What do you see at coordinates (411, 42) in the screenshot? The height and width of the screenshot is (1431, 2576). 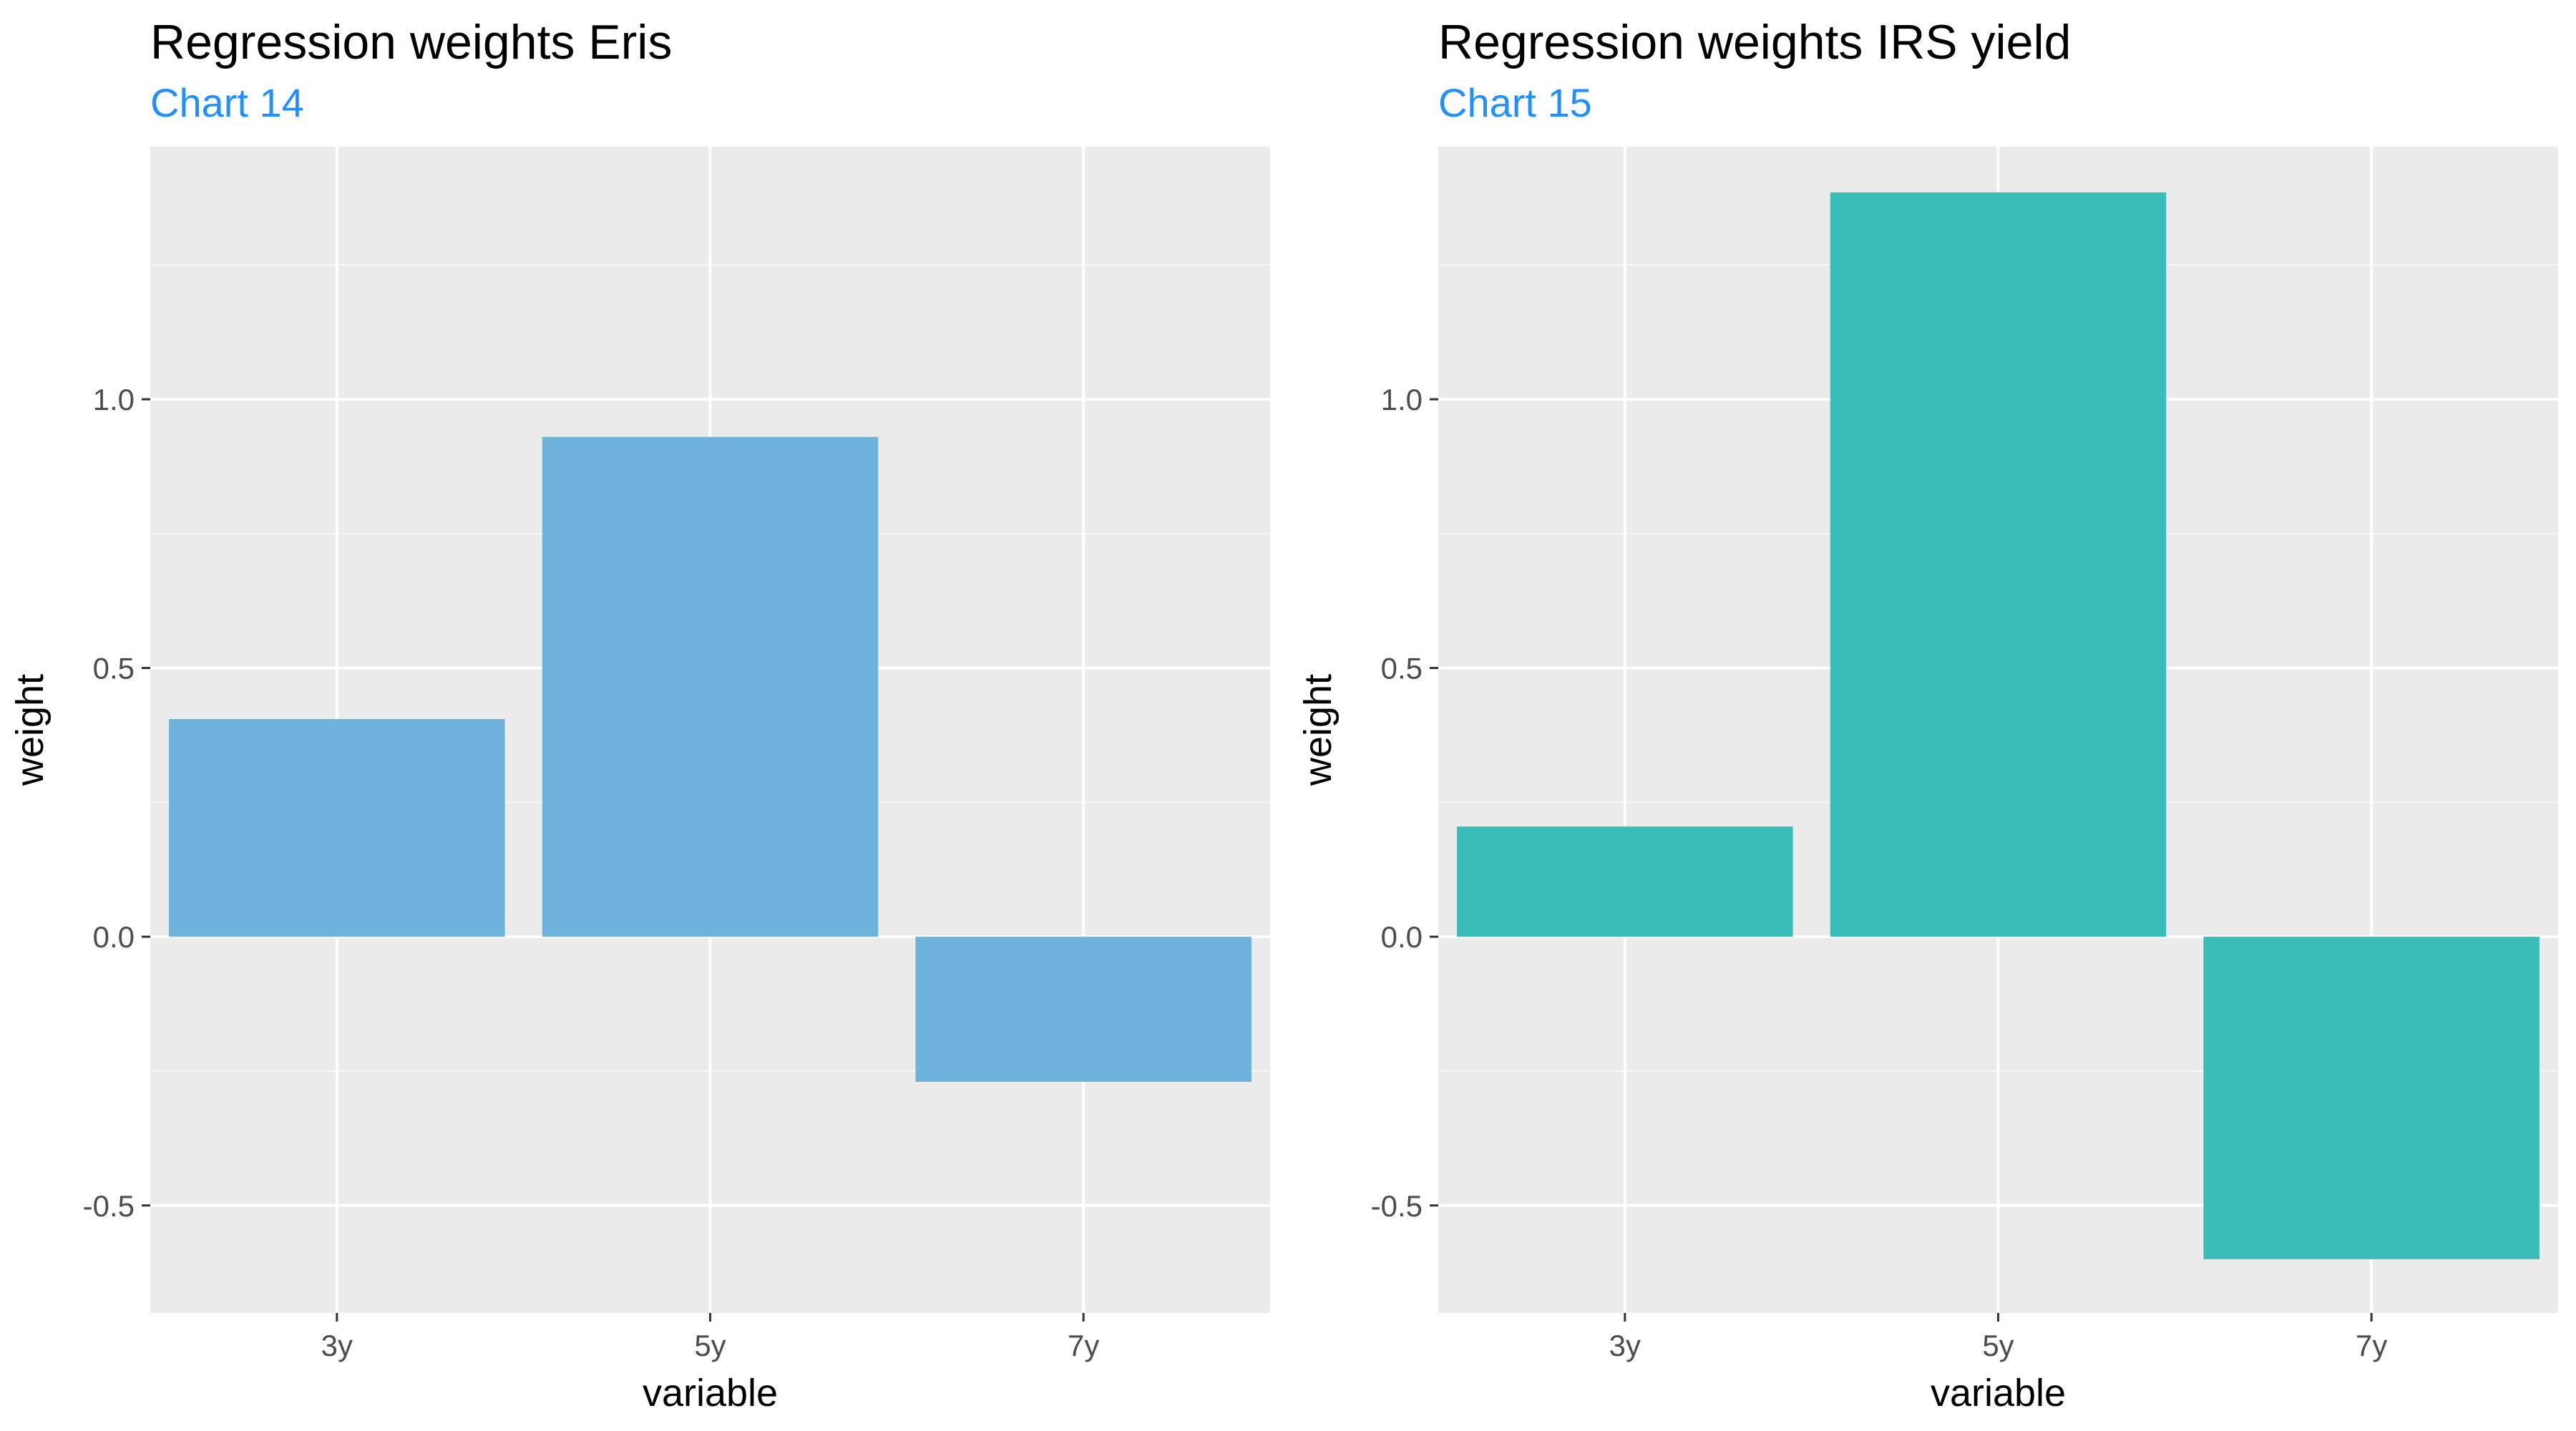 I see `chart-title: Regression weights Eris` at bounding box center [411, 42].